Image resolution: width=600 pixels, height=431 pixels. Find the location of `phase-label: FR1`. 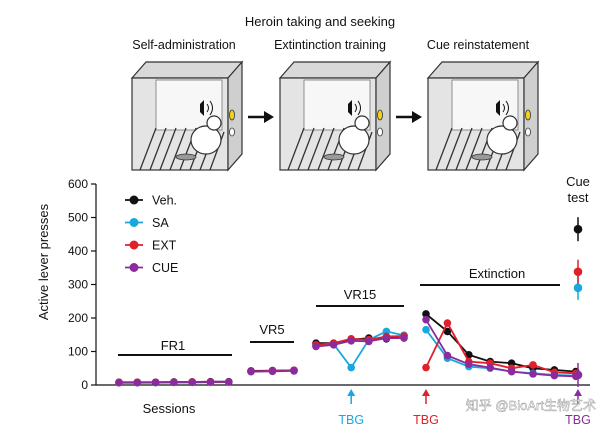

phase-label: FR1 is located at coordinates (173, 345).